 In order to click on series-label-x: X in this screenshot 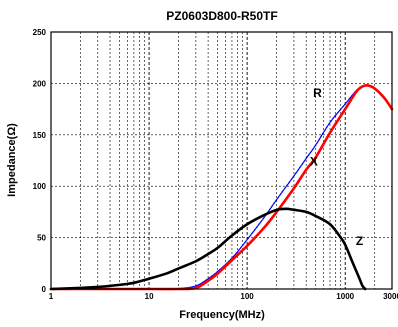, I will do `click(314, 162)`.